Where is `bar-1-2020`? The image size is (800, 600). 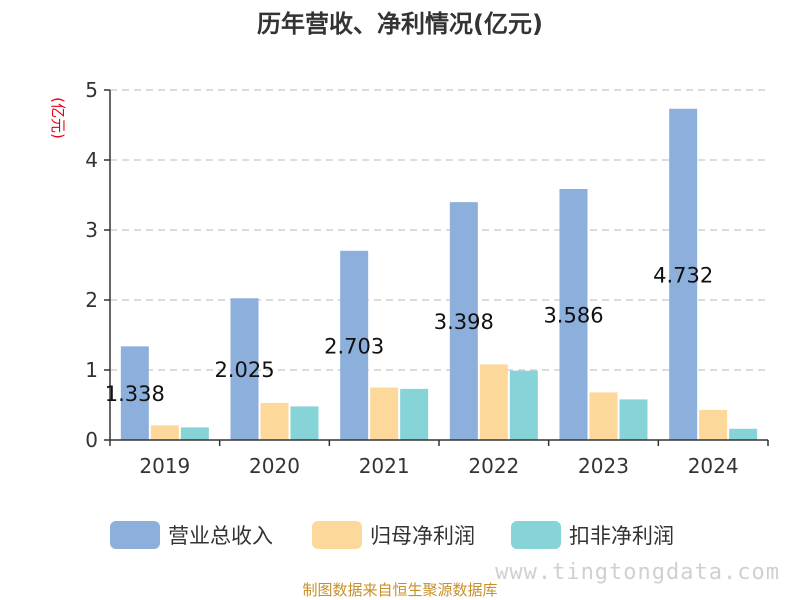
bar-1-2020 is located at coordinates (244, 369).